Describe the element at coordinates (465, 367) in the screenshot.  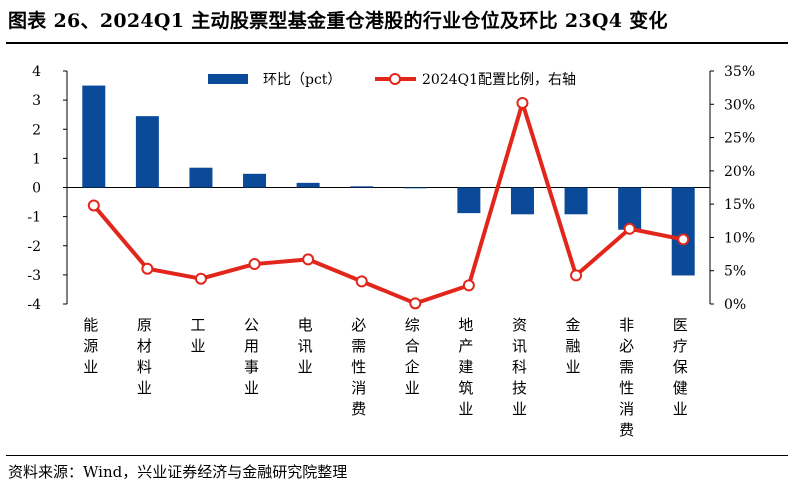
I see `category-label: 地产建筑业` at that location.